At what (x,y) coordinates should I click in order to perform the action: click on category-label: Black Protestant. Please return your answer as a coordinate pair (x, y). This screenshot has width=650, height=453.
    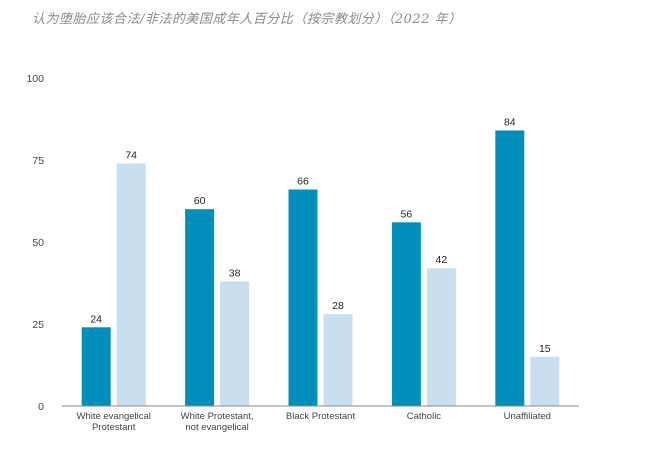
    Looking at the image, I should click on (321, 416).